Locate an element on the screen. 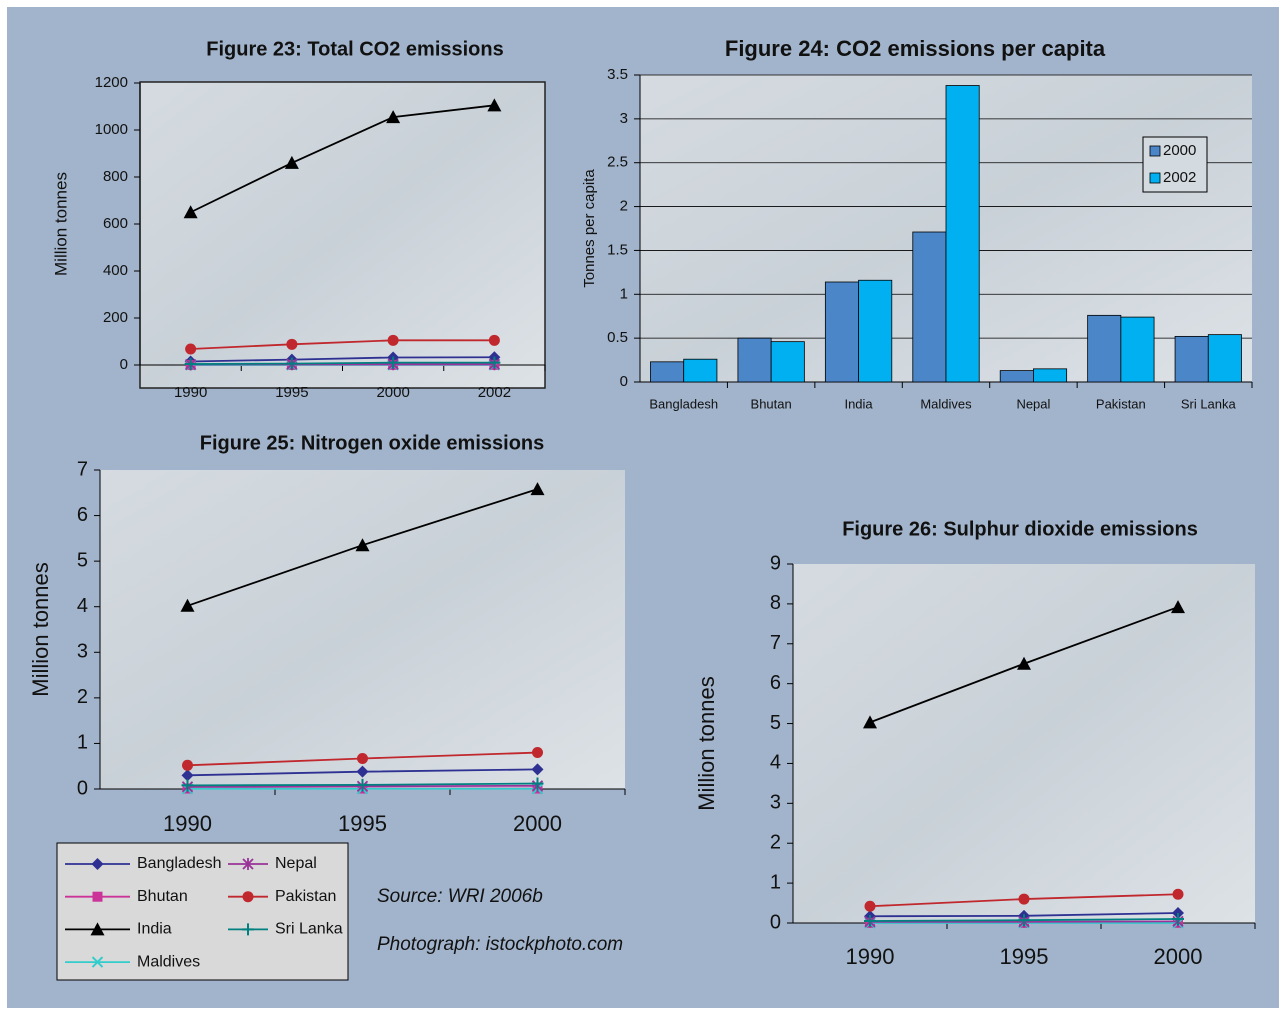 This screenshot has height=1015, width=1286. x-tick-label: Bangladesh is located at coordinates (683, 403).